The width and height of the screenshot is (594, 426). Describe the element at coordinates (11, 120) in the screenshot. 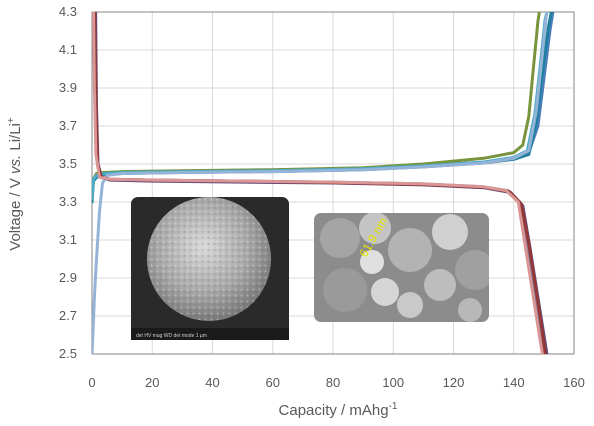

I see `y-axis-label-sup: +` at that location.